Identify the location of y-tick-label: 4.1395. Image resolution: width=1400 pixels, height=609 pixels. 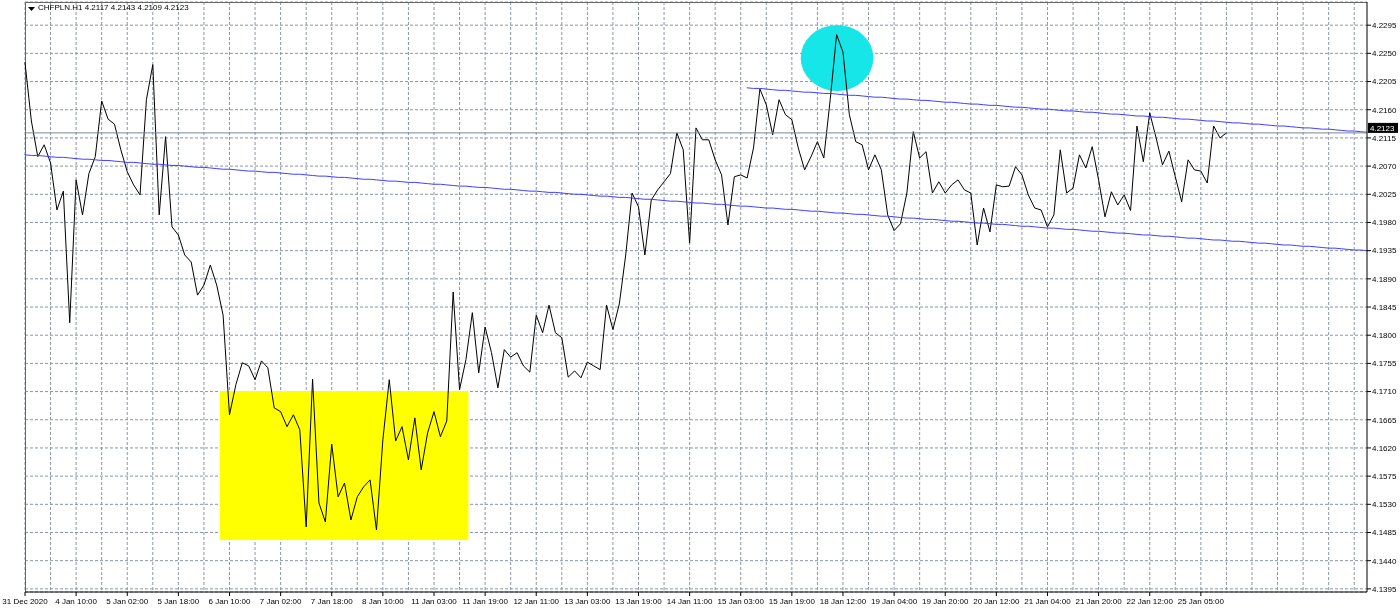
(1385, 589).